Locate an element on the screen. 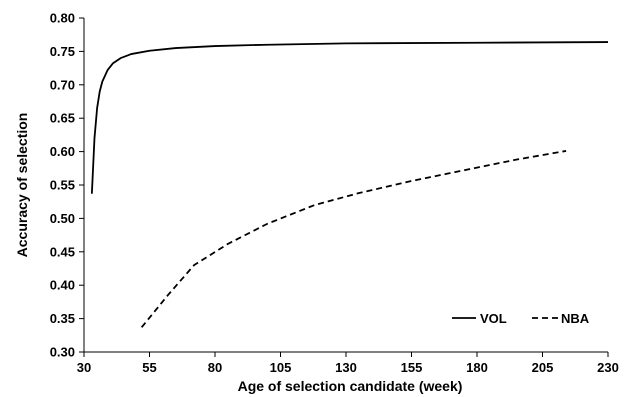 The height and width of the screenshot is (397, 627). y-tick-label: 0.65 is located at coordinates (62, 118).